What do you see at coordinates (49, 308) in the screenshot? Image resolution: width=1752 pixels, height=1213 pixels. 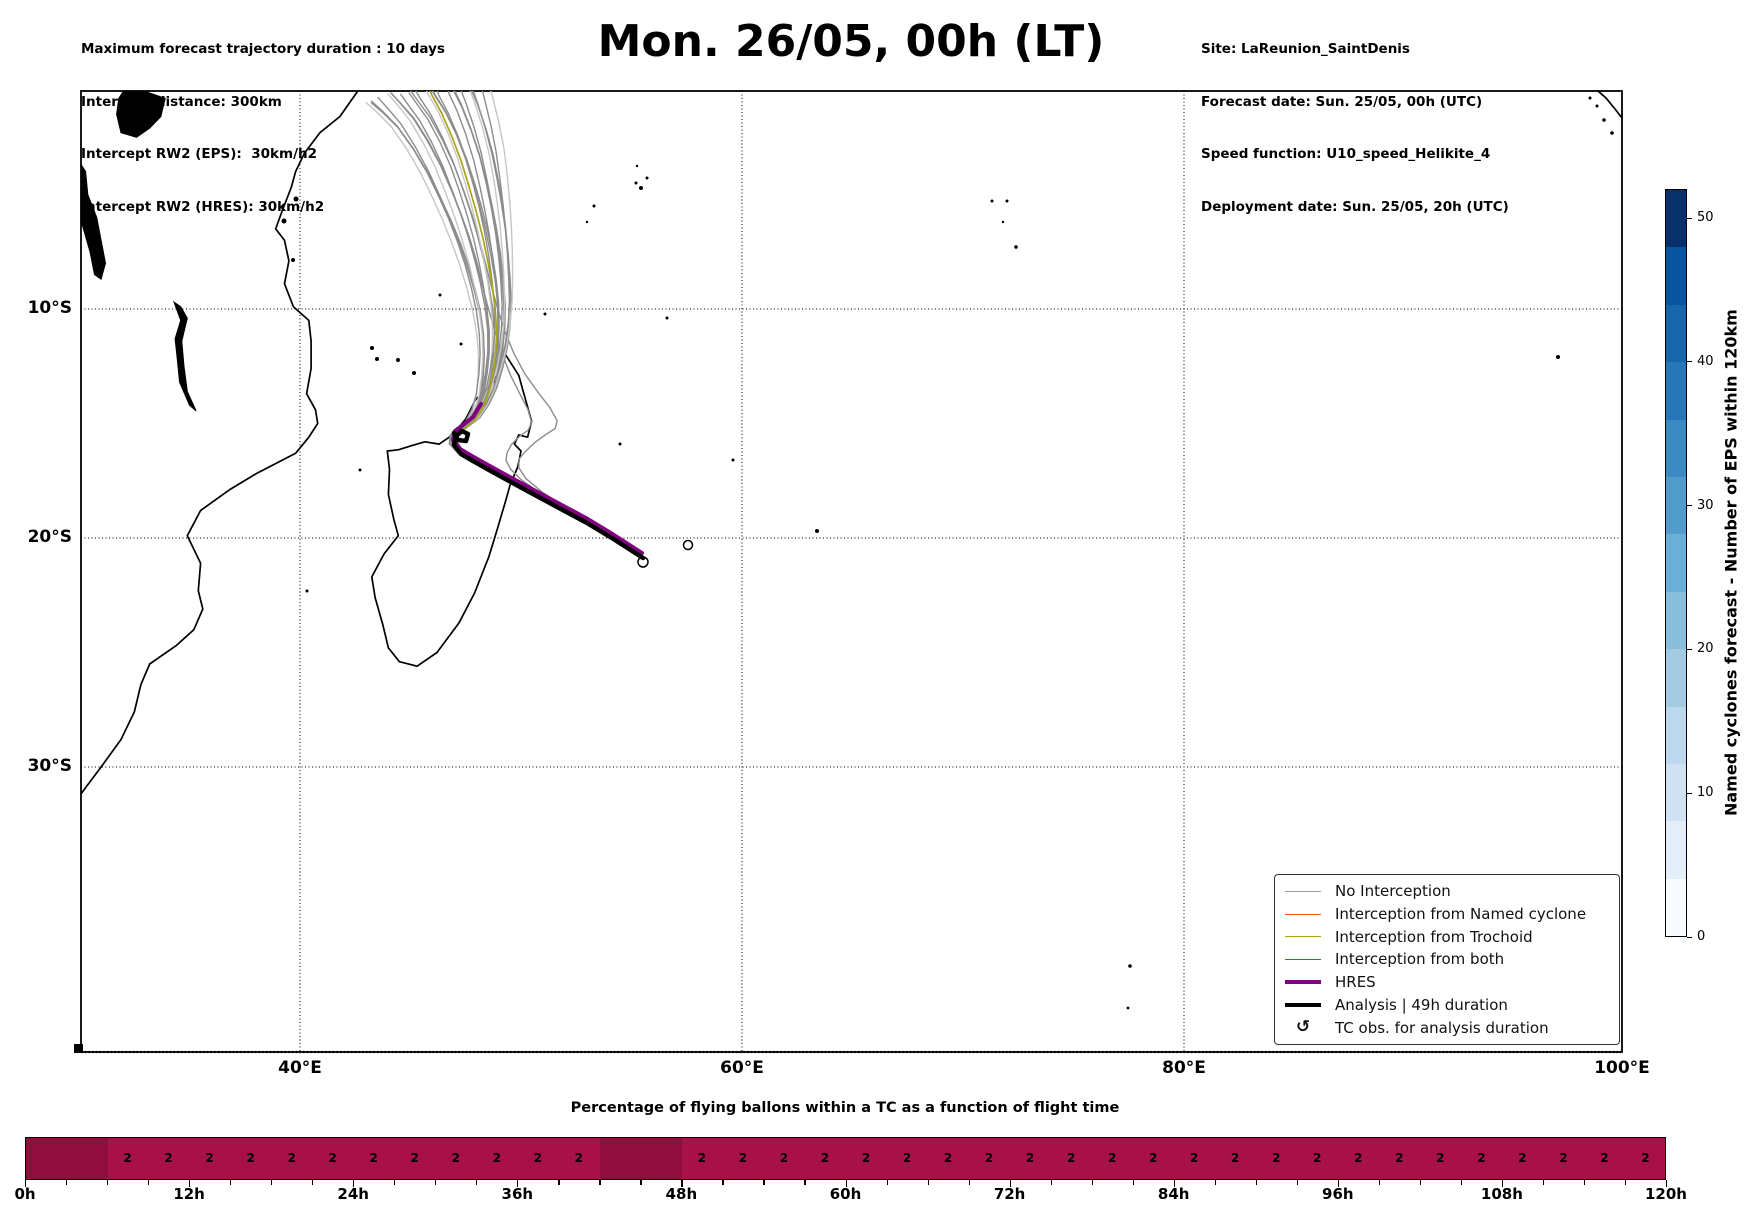 I see `y-axis-tick-label: 10°S` at bounding box center [49, 308].